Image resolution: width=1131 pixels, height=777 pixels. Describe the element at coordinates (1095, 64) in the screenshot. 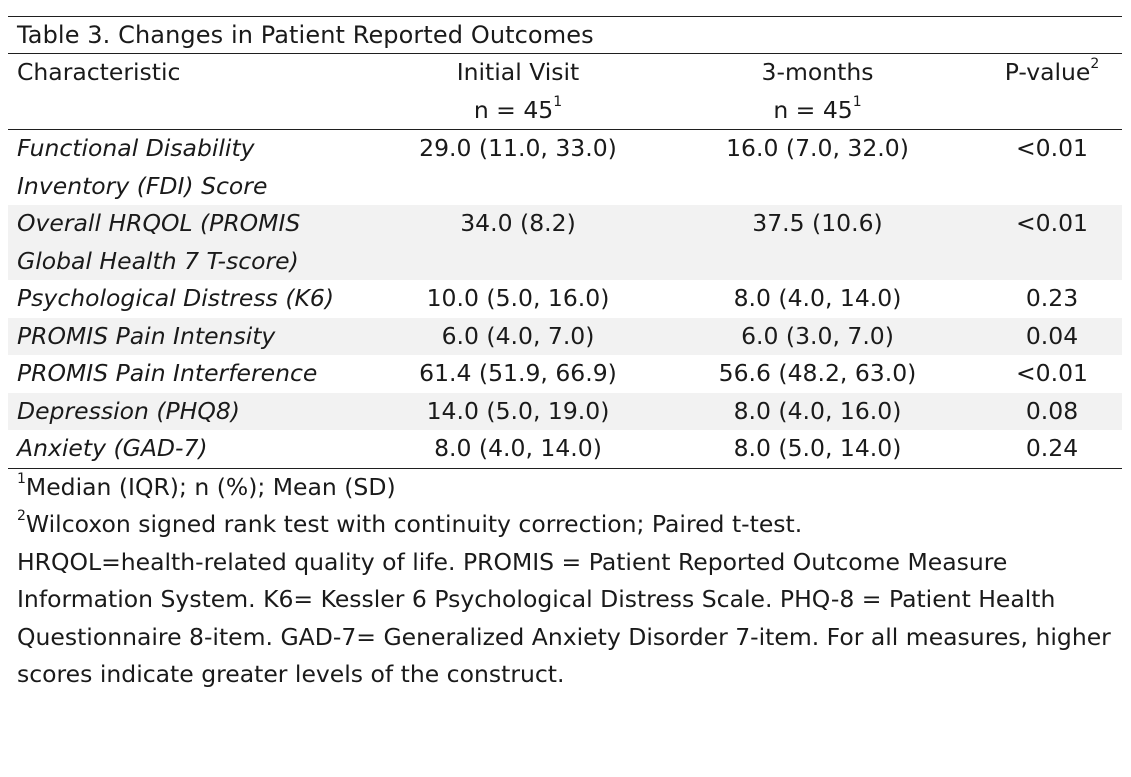

I see `header-pvalue-sup: 2` at that location.